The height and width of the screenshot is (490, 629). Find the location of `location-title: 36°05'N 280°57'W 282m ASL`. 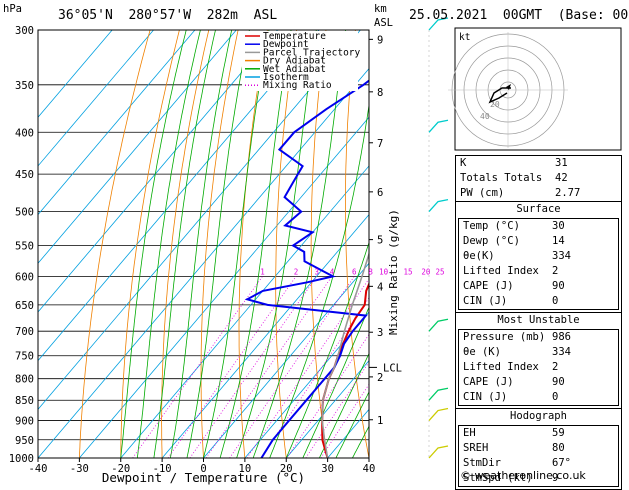

location-title: 36°05'N 280°57'W 282m ASL is located at coordinates (168, 15).